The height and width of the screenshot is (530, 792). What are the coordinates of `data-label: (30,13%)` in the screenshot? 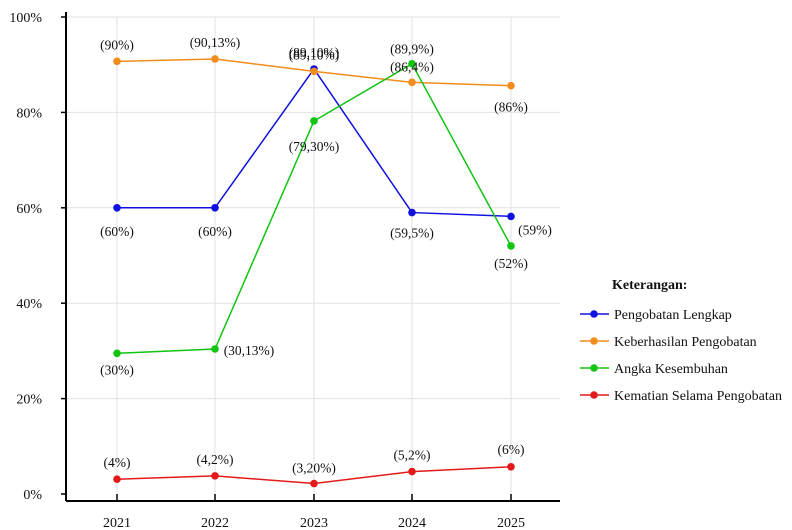 It's located at (249, 350).